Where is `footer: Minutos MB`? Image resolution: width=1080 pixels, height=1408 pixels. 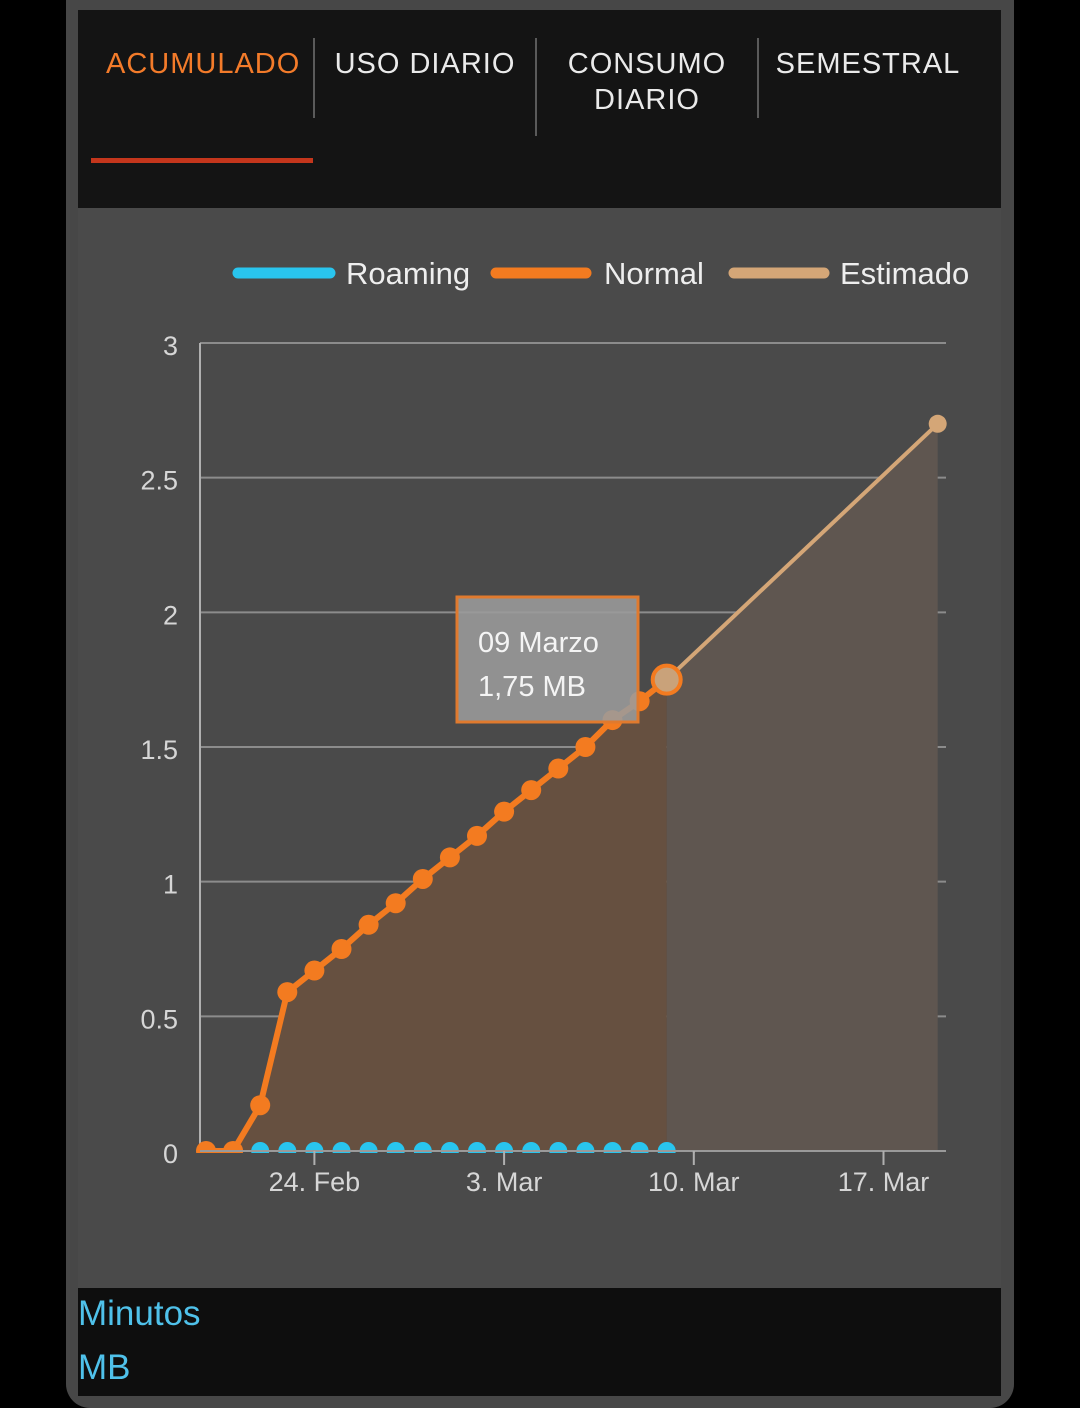
footer: Minutos MB is located at coordinates (539, 1342).